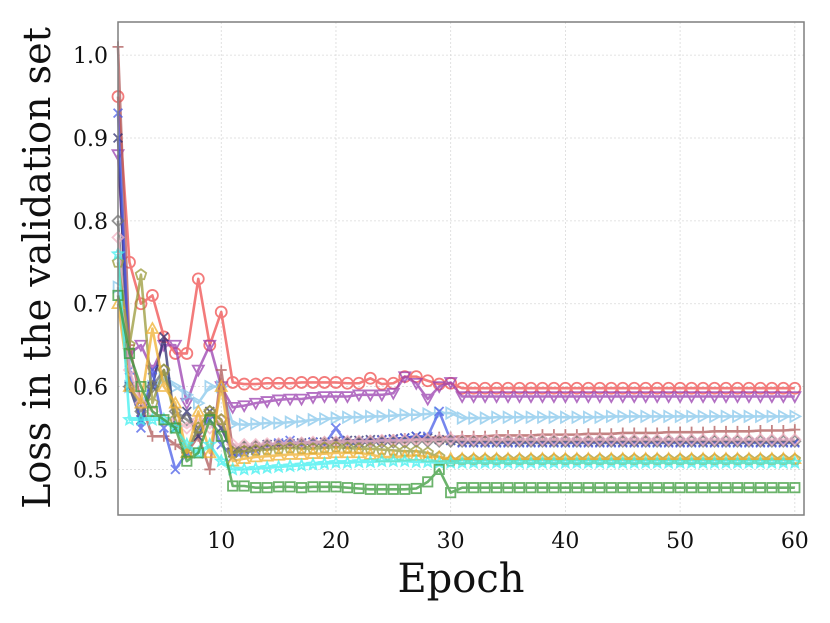 This screenshot has width=830, height=623. I want to click on x-tick-label: 60, so click(795, 541).